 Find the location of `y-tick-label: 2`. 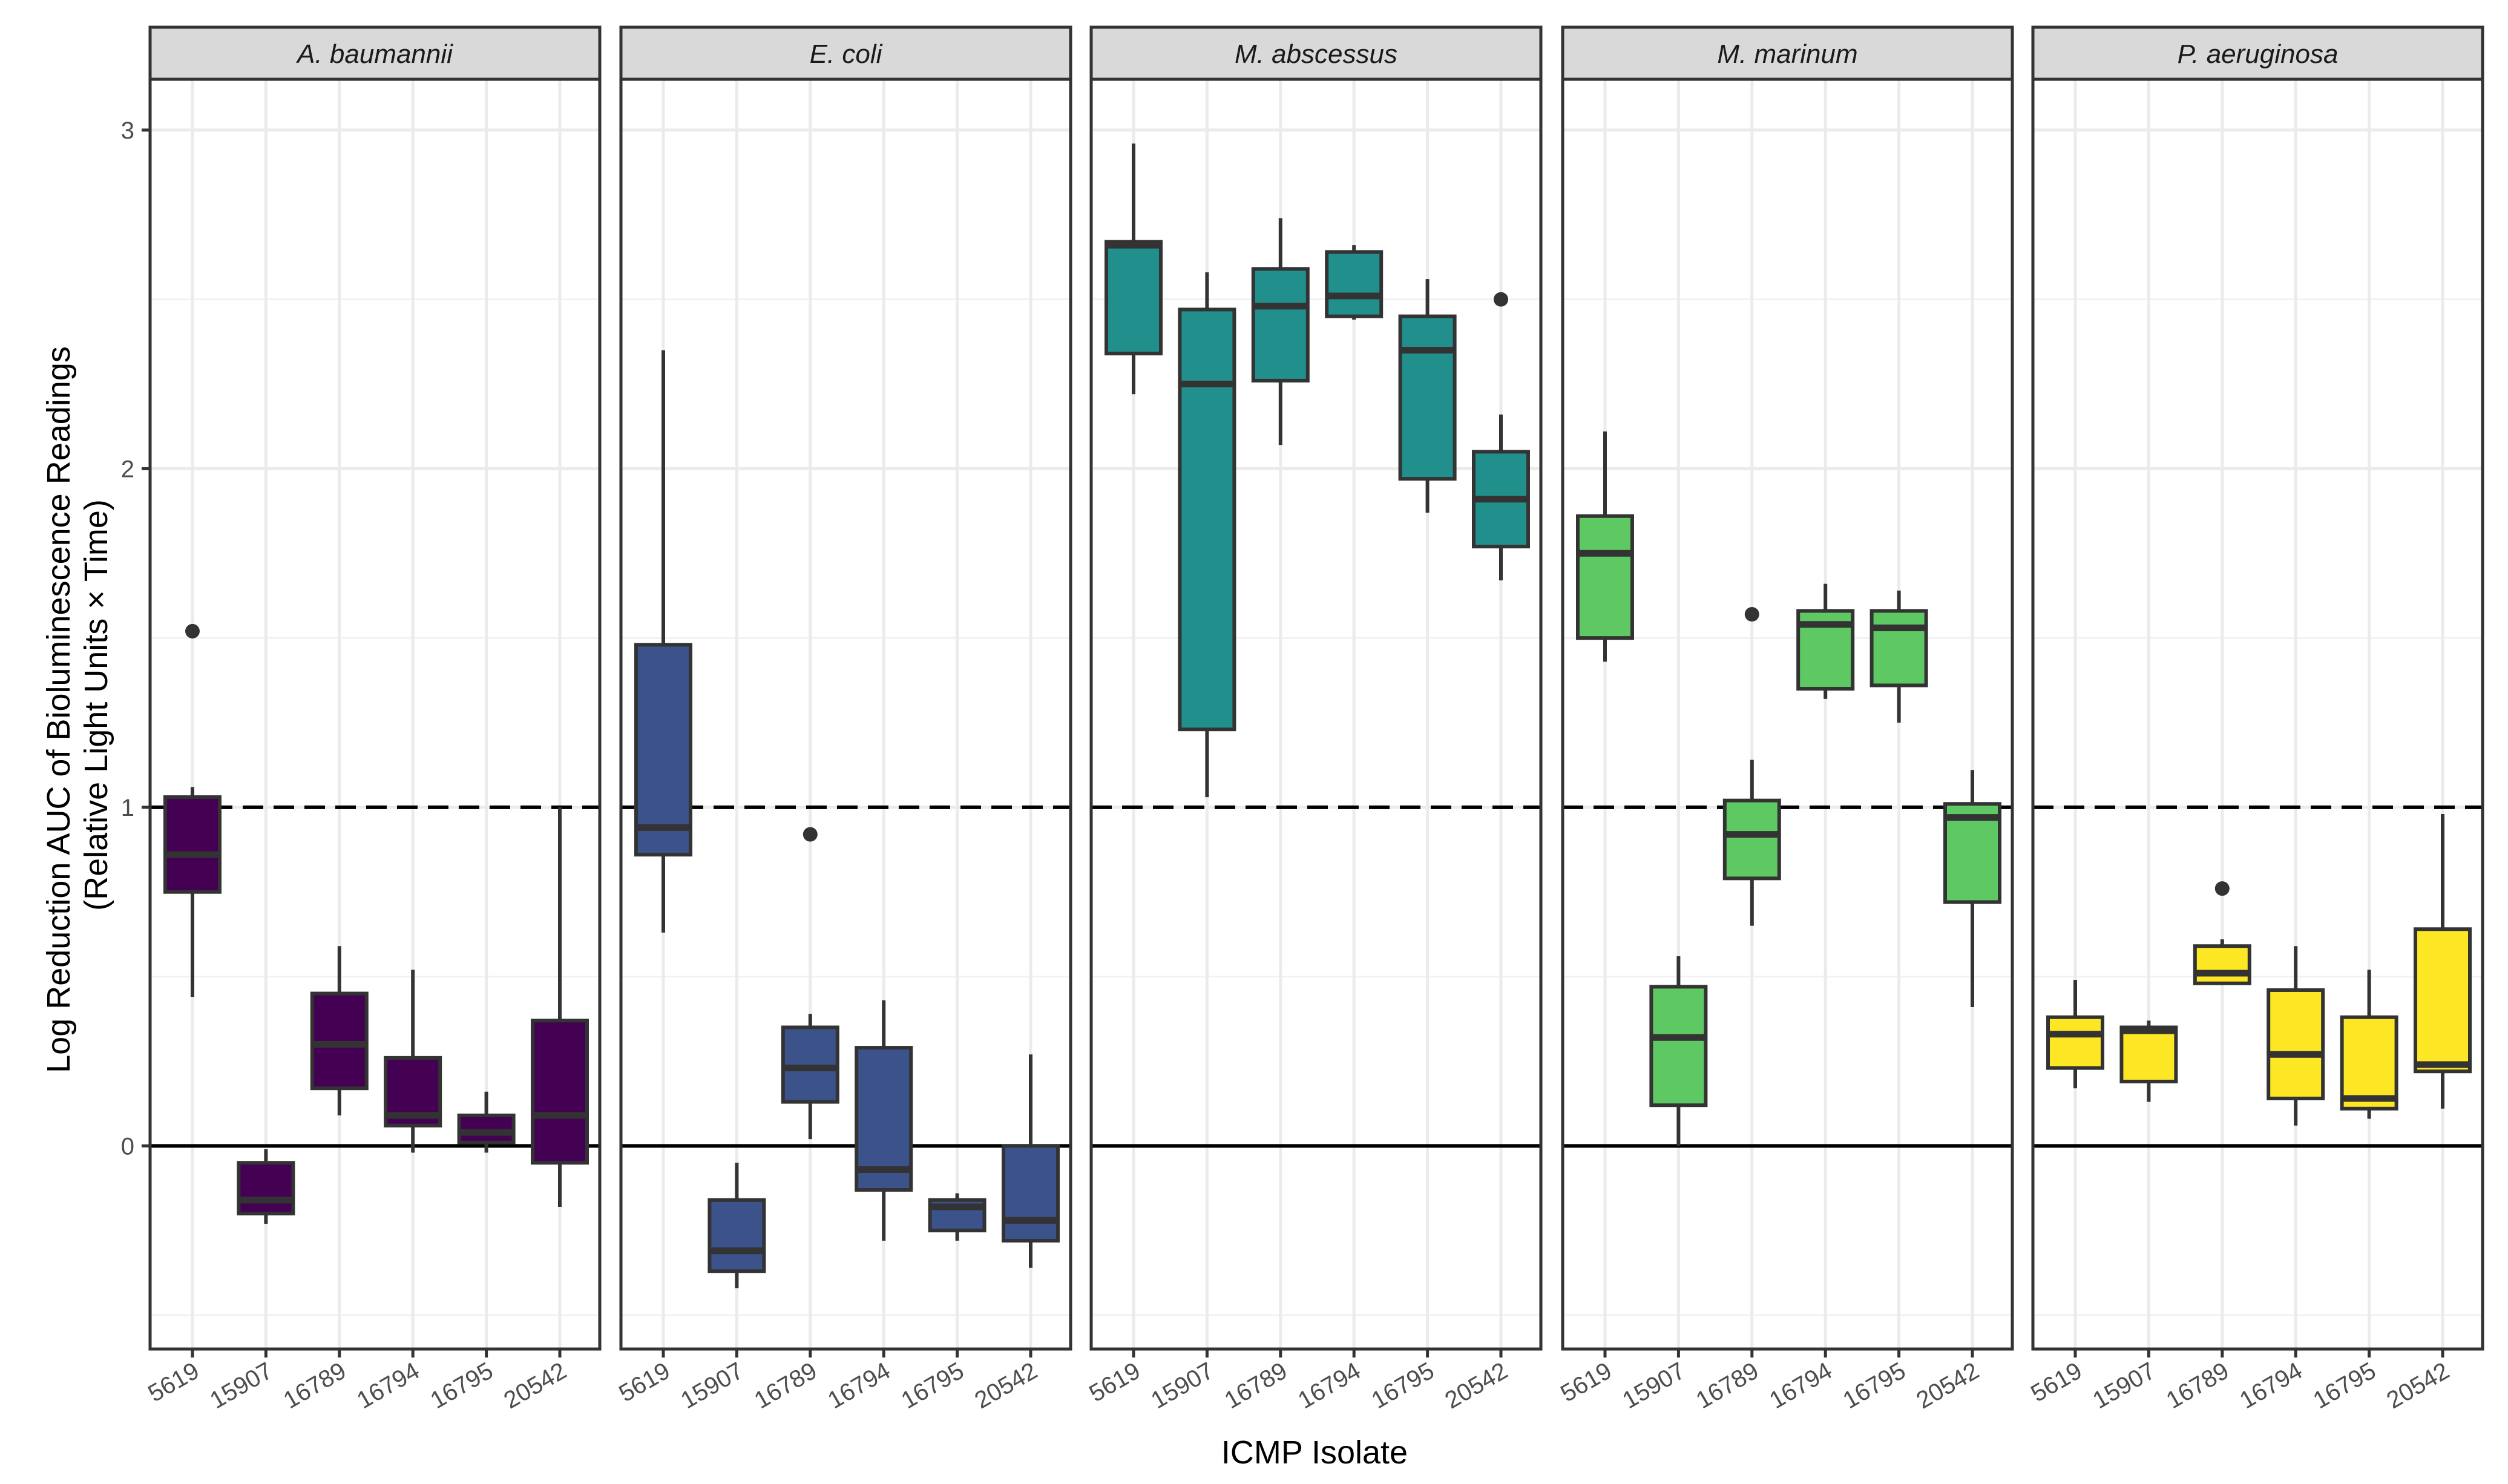

y-tick-label: 2 is located at coordinates (127, 469).